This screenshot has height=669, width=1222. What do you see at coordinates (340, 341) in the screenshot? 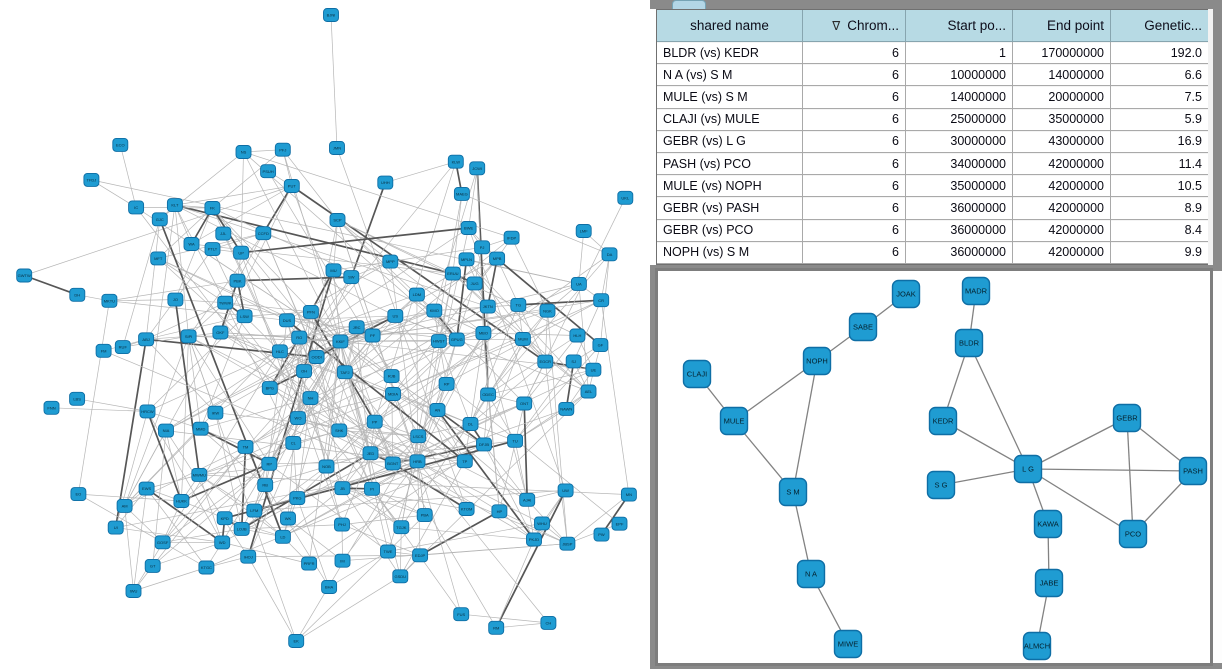
I see `overview-node: KKIF` at bounding box center [340, 341].